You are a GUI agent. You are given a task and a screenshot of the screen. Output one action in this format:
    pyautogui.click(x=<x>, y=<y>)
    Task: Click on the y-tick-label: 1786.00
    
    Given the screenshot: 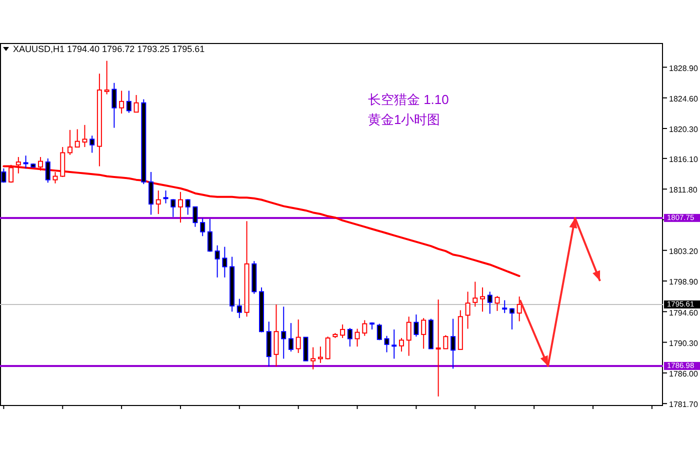 What is the action you would take?
    pyautogui.click(x=683, y=374)
    